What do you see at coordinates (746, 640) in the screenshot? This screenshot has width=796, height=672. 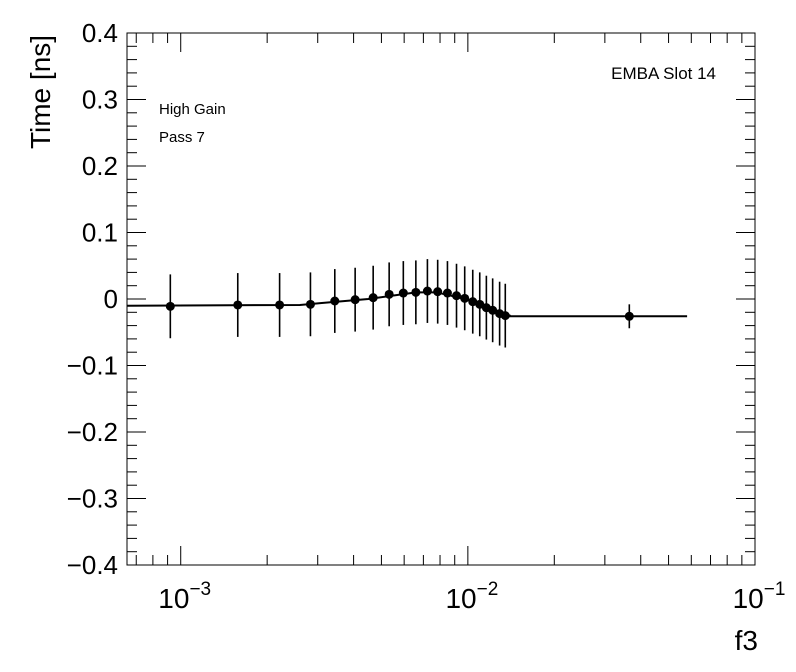 I see `x-axis-label: f3` at bounding box center [746, 640].